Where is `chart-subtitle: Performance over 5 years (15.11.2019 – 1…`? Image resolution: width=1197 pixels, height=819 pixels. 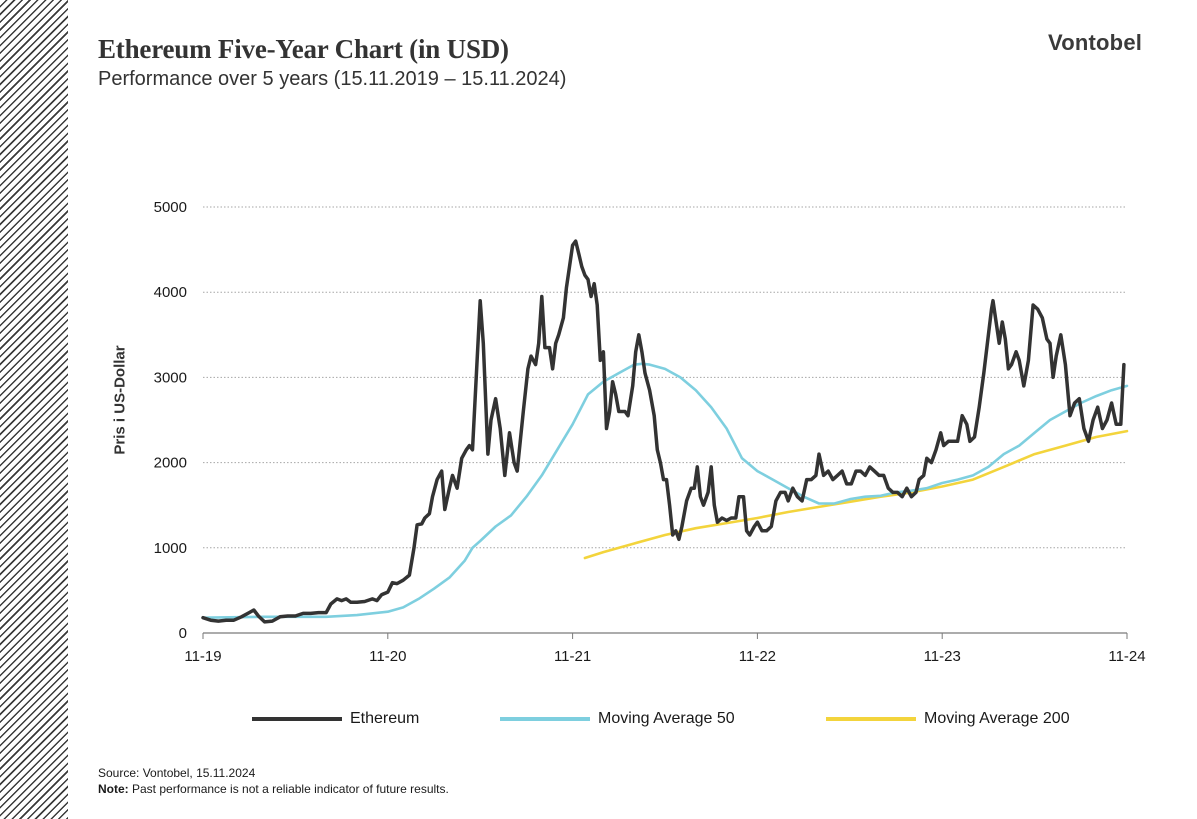
chart-subtitle: Performance over 5 years (15.11.2019 – 1… is located at coordinates (332, 79).